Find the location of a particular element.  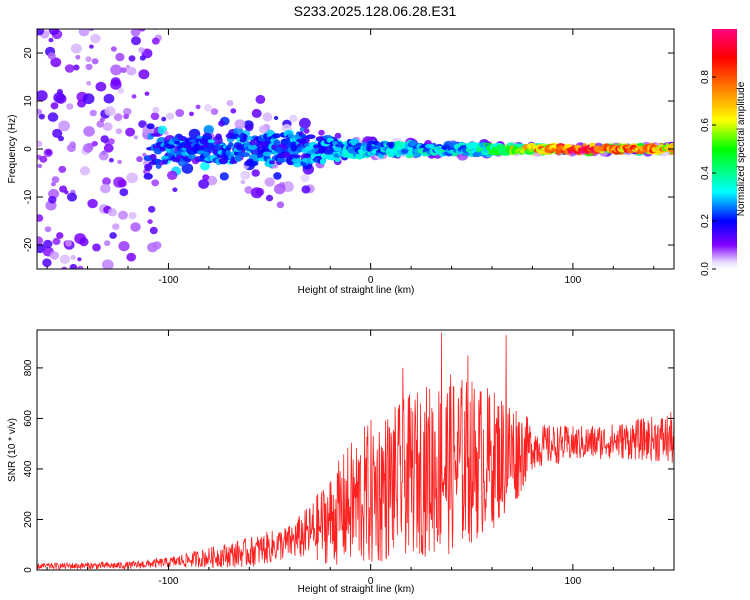

colorbar-tick-label: 0.8 is located at coordinates (705, 77).